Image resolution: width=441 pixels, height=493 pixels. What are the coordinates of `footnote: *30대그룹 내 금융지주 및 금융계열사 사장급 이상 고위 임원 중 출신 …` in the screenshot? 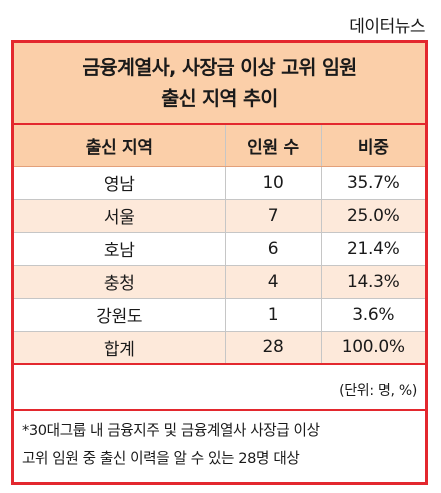 It's located at (222, 445).